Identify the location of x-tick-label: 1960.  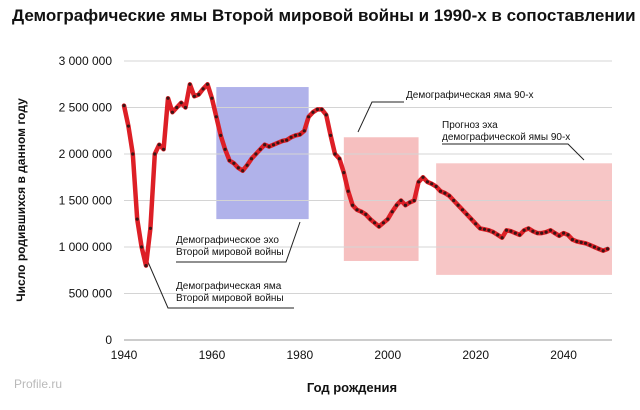
(212, 355).